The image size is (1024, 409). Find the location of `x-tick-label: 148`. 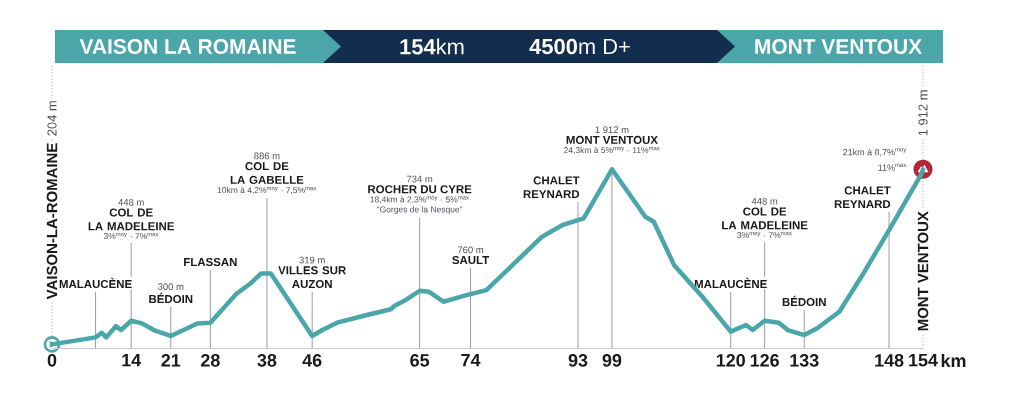

x-tick-label: 148 is located at coordinates (889, 360).